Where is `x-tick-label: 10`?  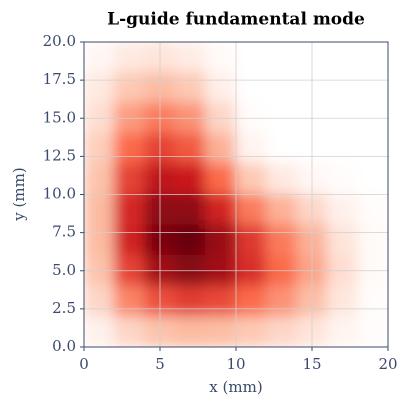
x-tick-label: 10 is located at coordinates (235, 364).